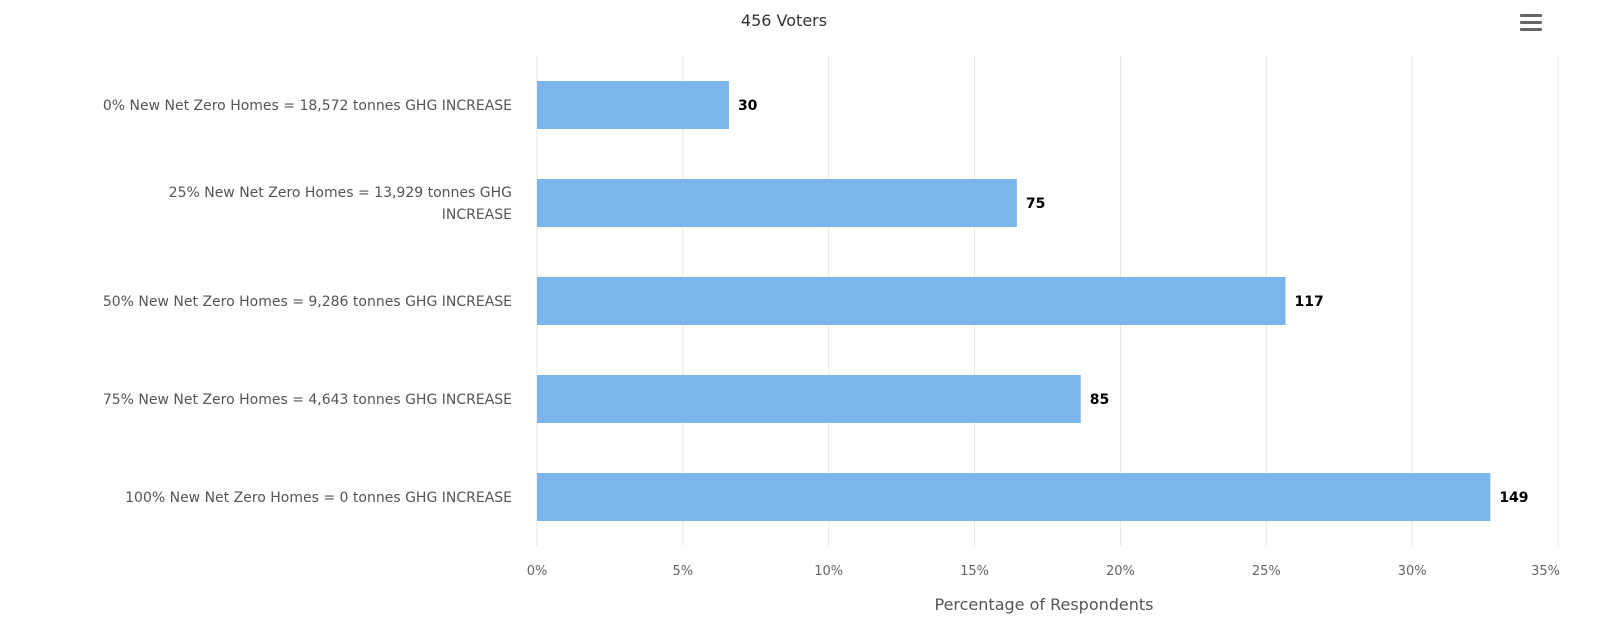 This screenshot has width=1617, height=632. Describe the element at coordinates (748, 106) in the screenshot. I see `data-label: 30` at that location.